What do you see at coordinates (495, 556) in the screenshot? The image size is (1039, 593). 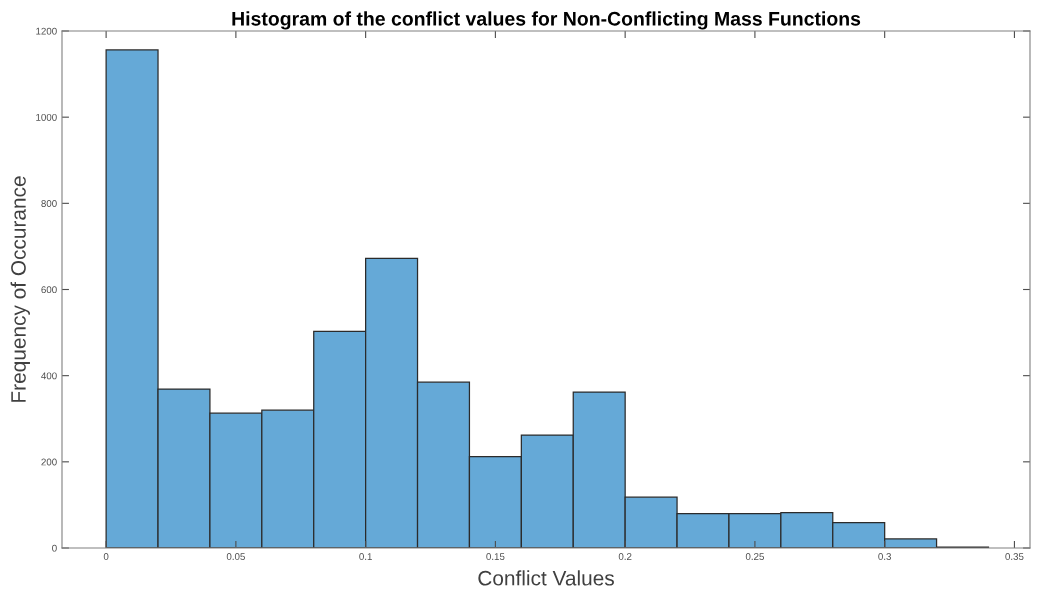 I see `x-tick-label: 0.15` at bounding box center [495, 556].